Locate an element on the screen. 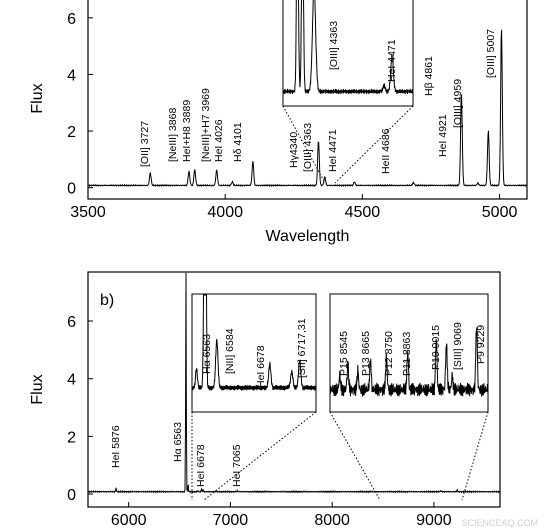 The image size is (548, 530). inset-line-label: P9 9229 is located at coordinates (481, 344).